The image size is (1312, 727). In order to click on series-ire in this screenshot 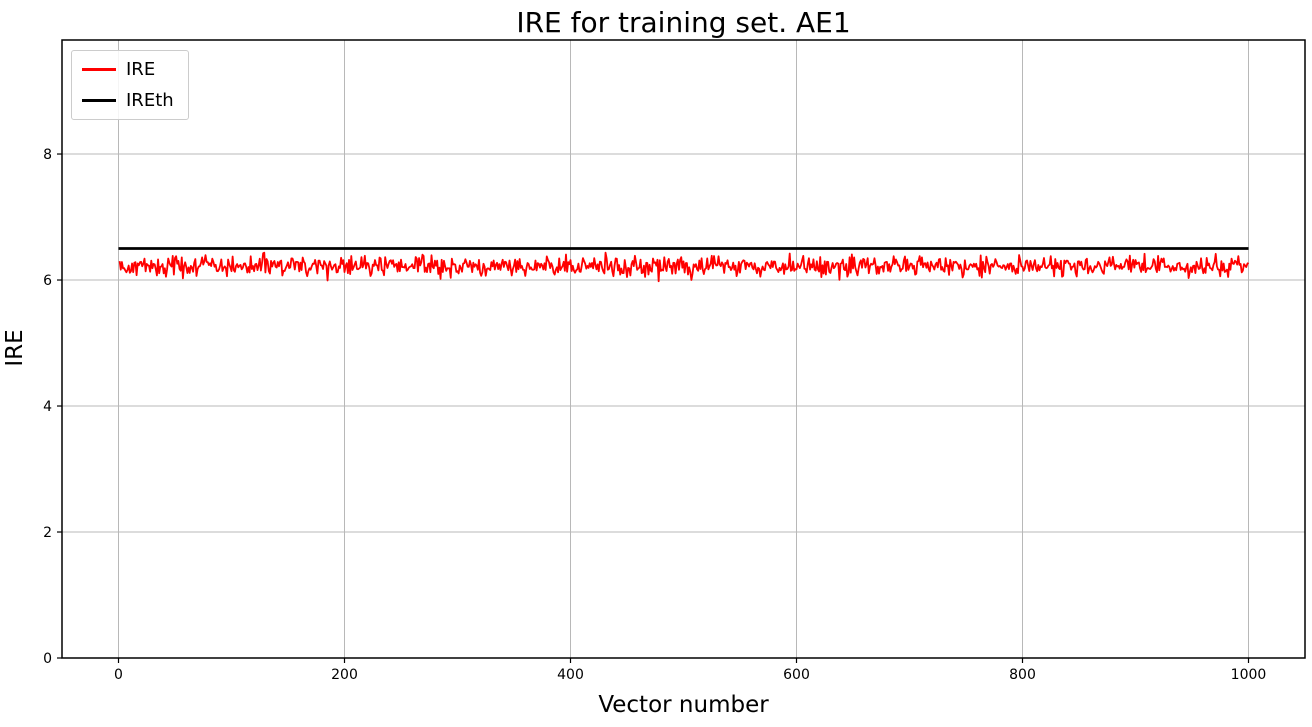, I will do `click(684, 267)`.